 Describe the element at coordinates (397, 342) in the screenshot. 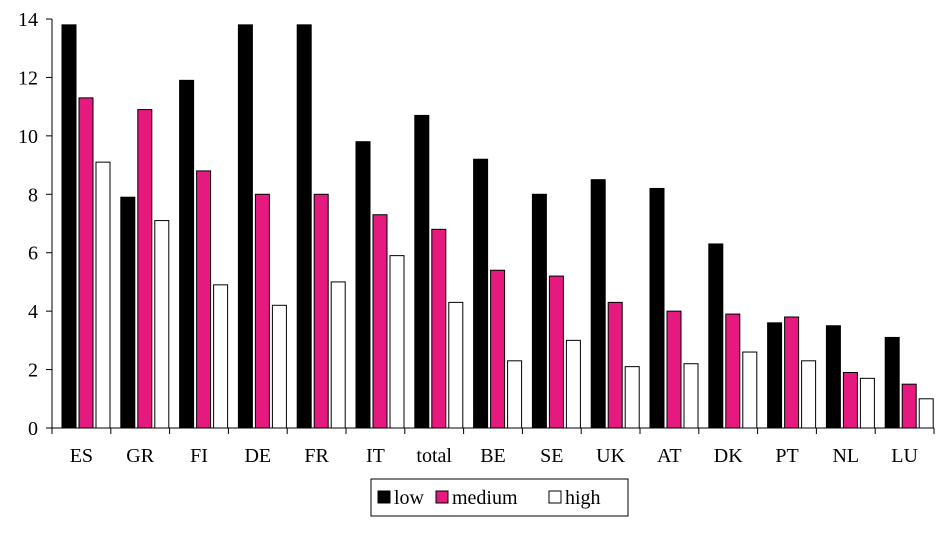

I see `bar-high-IT` at that location.